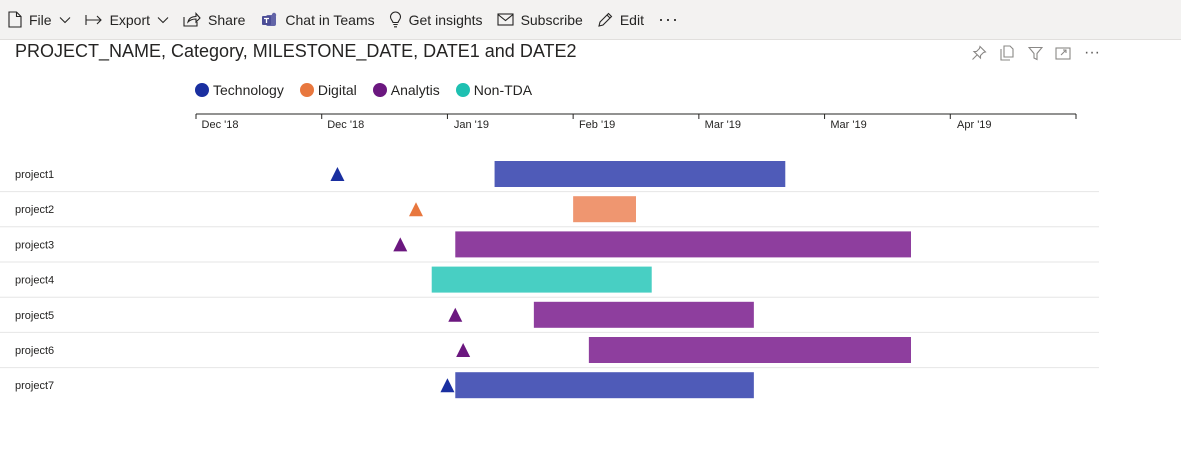  I want to click on filter-icon, so click(1035, 53).